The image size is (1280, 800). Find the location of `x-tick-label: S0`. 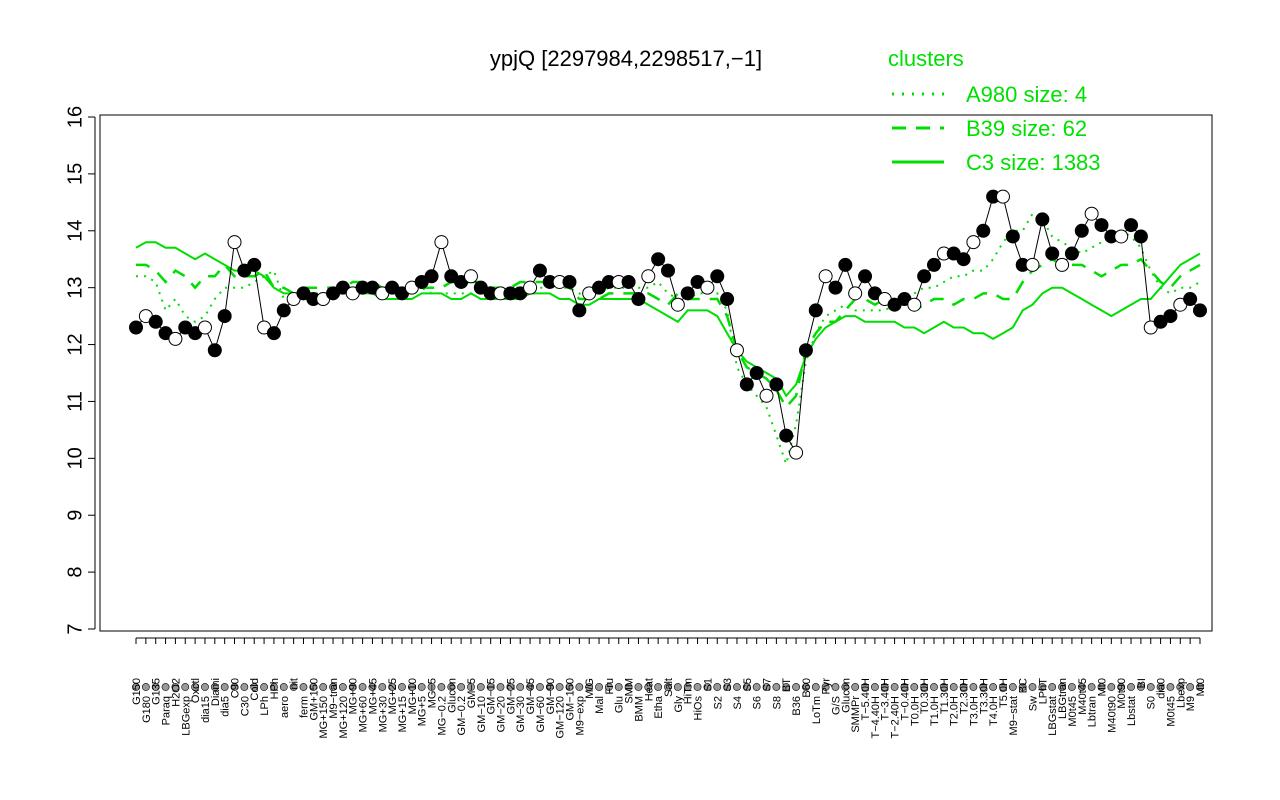

x-tick-label: S0 is located at coordinates (1152, 702).